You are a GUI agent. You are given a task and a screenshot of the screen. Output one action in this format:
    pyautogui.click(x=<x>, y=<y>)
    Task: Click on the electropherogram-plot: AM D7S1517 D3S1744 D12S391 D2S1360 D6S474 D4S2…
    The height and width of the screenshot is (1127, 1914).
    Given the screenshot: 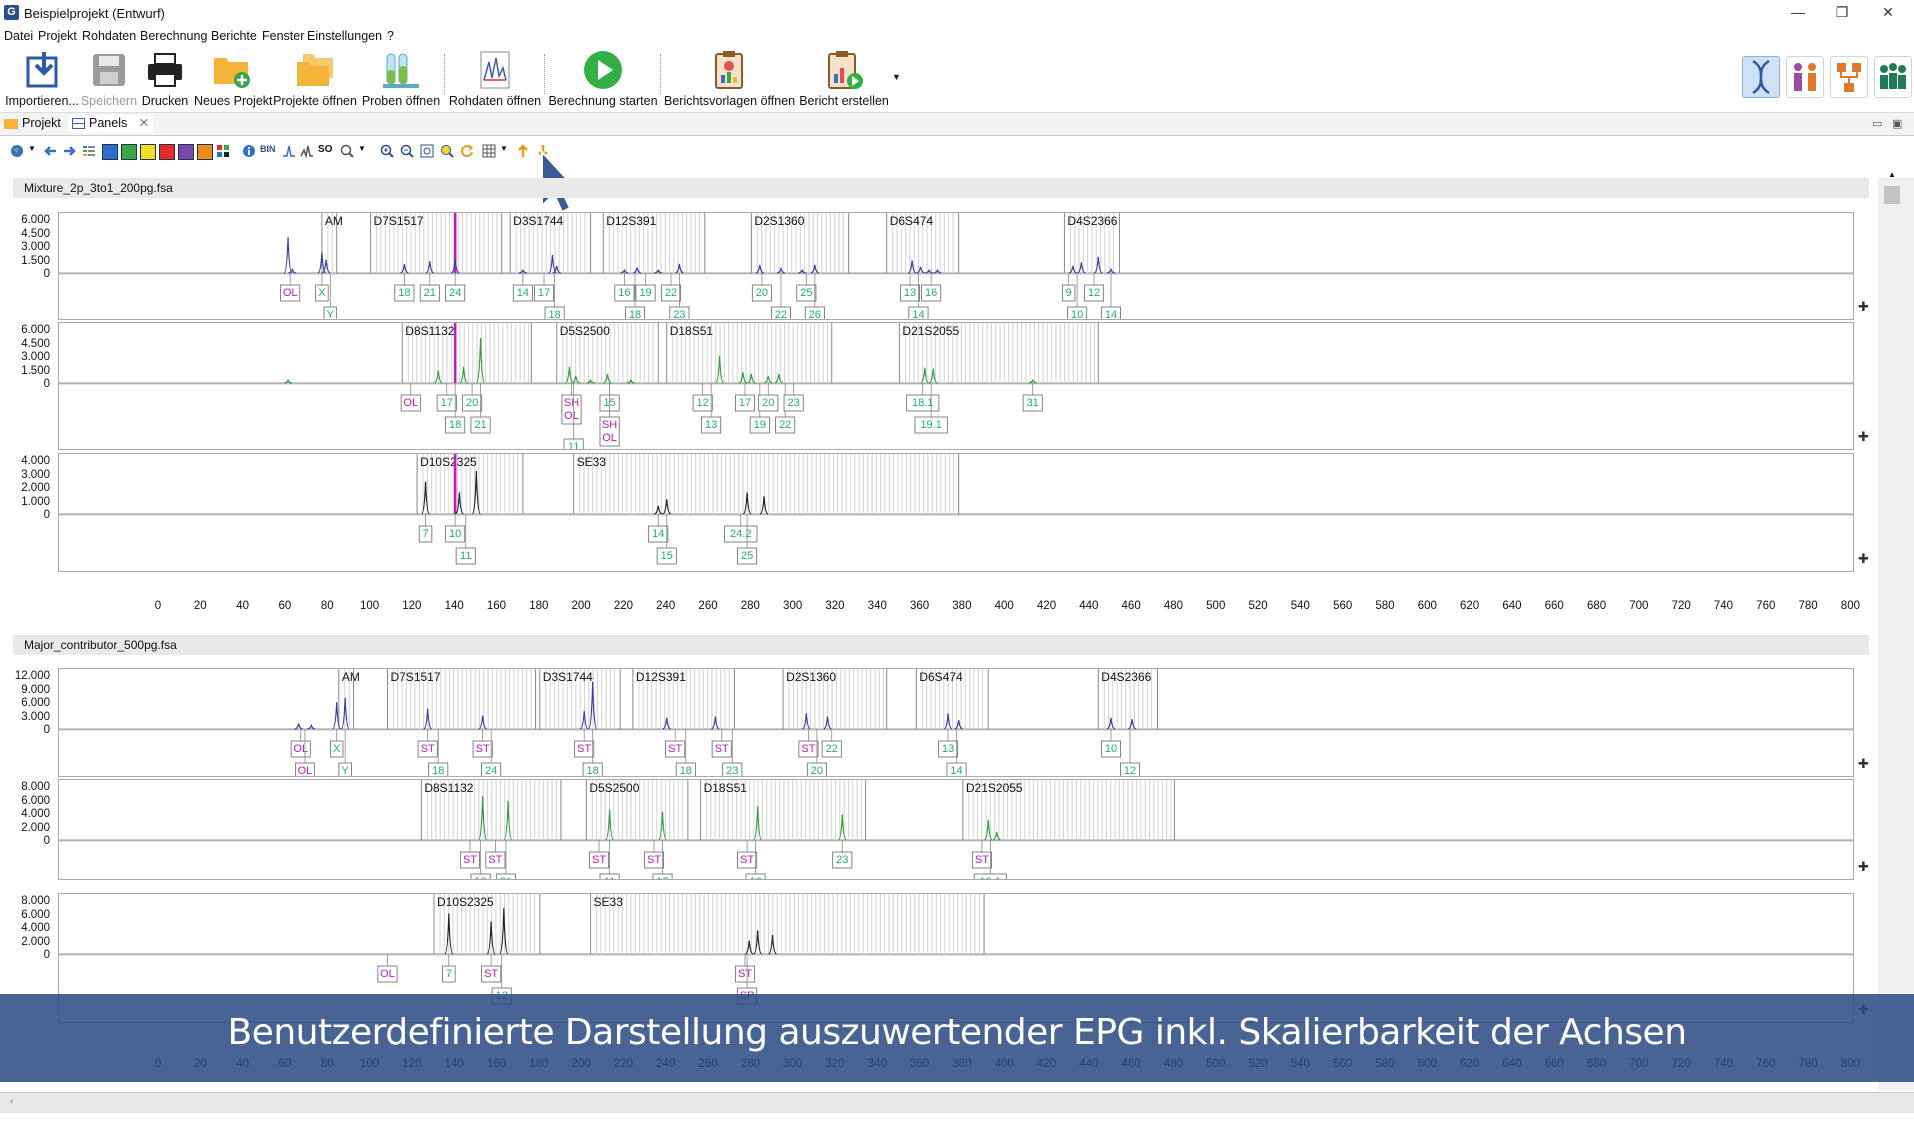 What is the action you would take?
    pyautogui.click(x=957, y=724)
    